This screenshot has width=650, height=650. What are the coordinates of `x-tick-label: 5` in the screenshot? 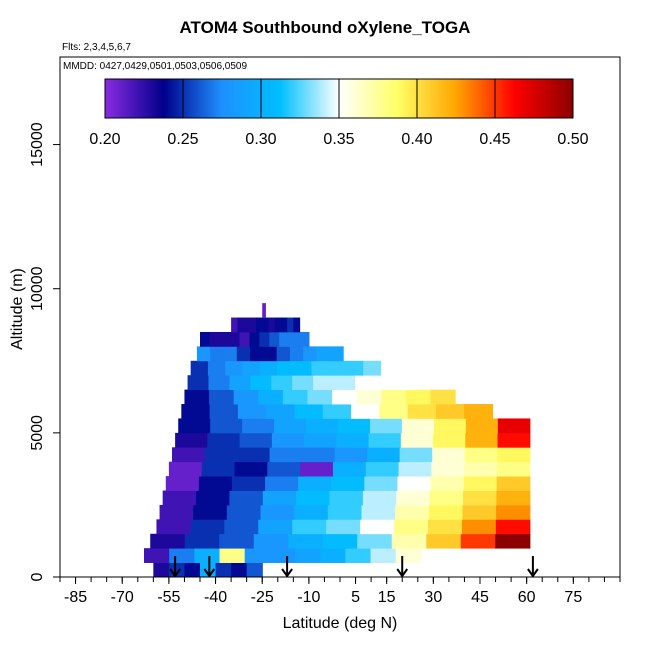 It's located at (355, 597).